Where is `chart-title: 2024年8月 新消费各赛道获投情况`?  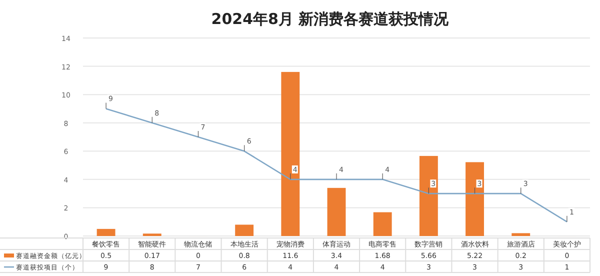 chart-title: 2024年8月 新消费各赛道获投情况 is located at coordinates (330, 19).